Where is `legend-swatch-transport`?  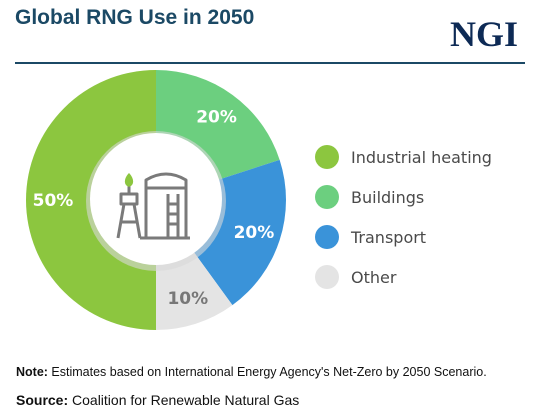
legend-swatch-transport is located at coordinates (327, 237).